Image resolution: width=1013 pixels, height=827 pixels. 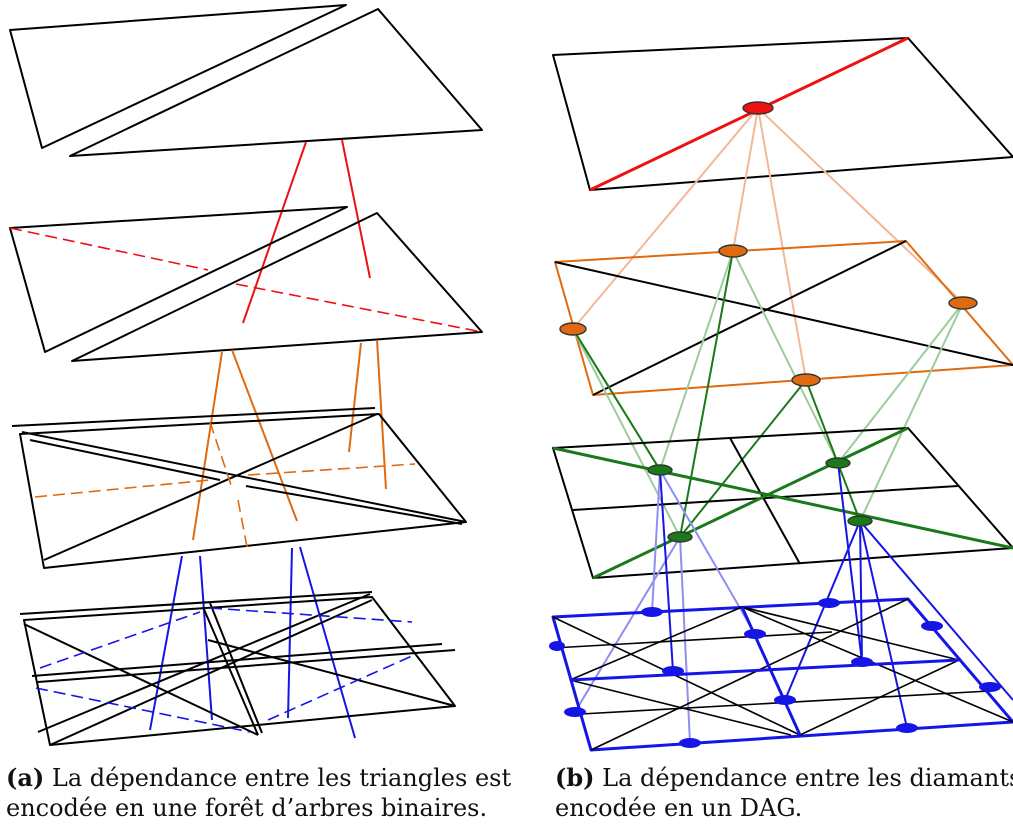 I want to click on b-links-level2-level3-dark, so click(x=836, y=595).